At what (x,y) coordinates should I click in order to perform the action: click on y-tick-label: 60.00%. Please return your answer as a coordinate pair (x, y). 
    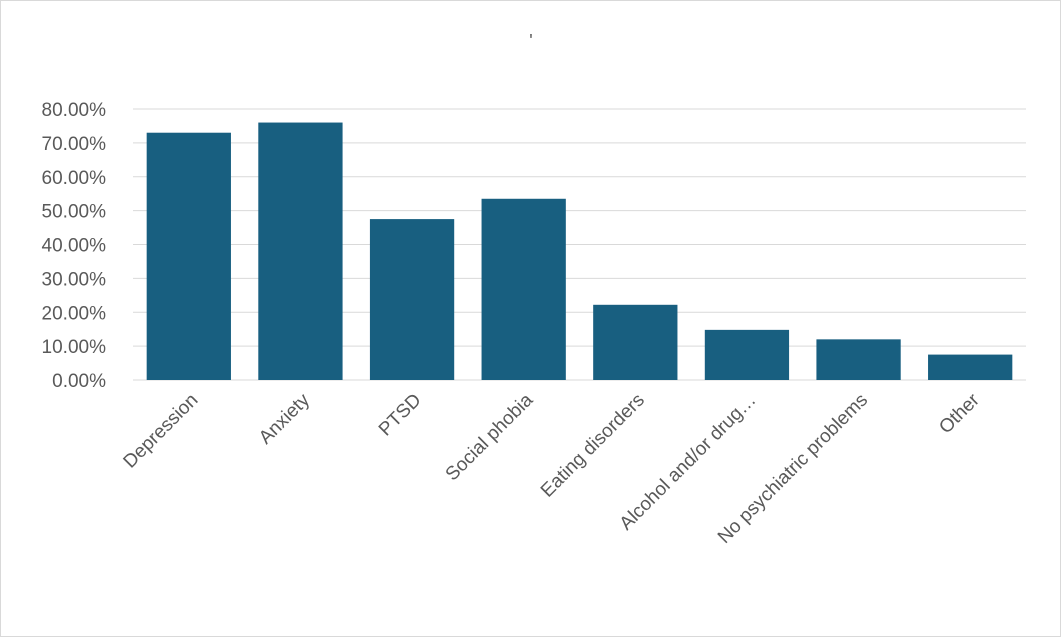
    Looking at the image, I should click on (74, 178).